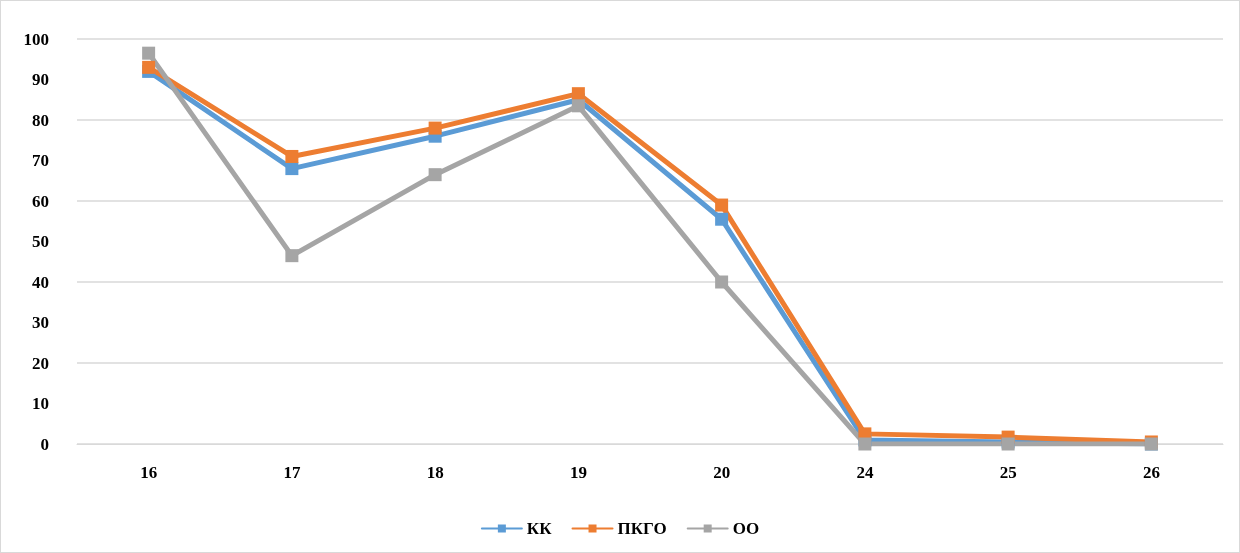  I want to click on legend-label: ОО, so click(746, 528).